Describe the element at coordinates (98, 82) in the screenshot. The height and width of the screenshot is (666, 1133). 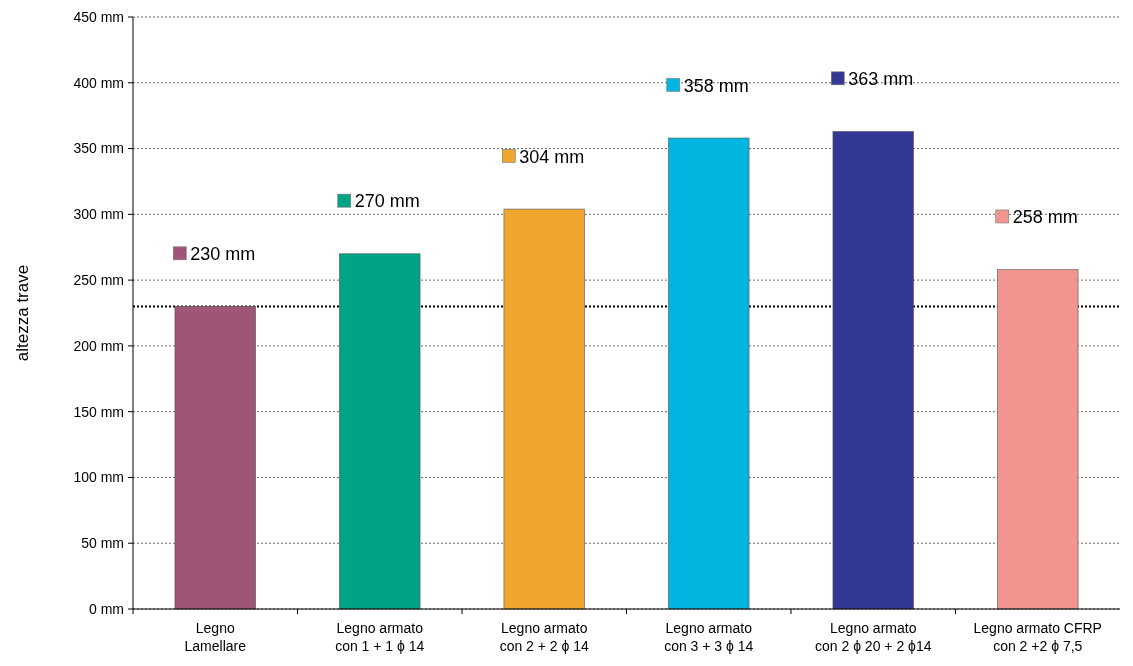
I see `y-tick-label: 400 mm` at that location.